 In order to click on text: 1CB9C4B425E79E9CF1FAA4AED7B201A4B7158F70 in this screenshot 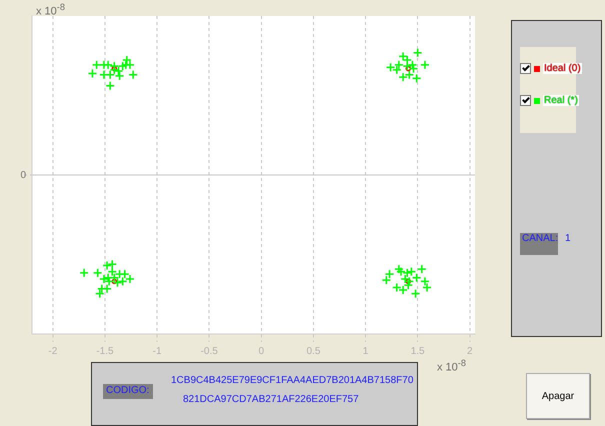, I will do `click(292, 380)`.